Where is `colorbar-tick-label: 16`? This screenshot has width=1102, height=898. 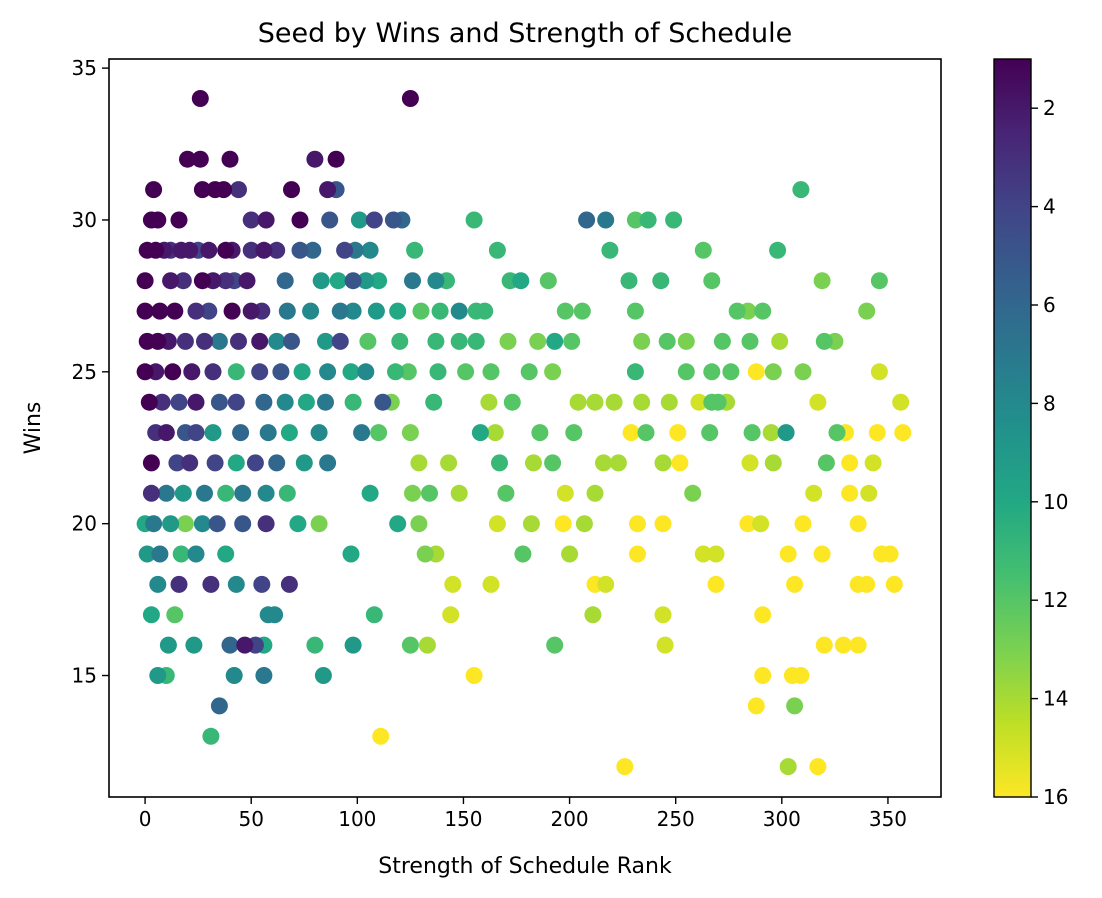 colorbar-tick-label: 16 is located at coordinates (1055, 797).